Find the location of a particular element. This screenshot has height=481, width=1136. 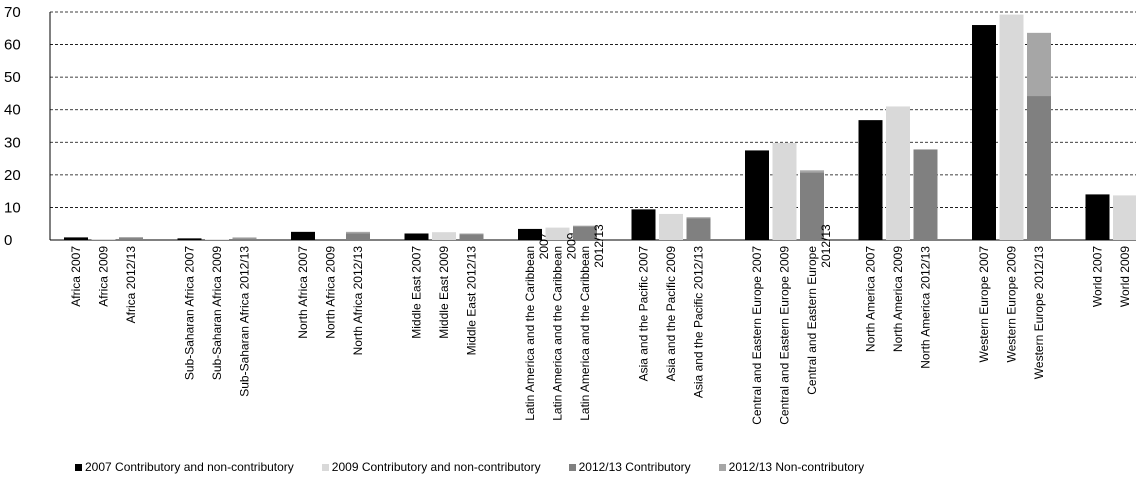

x-tick-label: Asia and the Pacific 2009 is located at coordinates (671, 314).